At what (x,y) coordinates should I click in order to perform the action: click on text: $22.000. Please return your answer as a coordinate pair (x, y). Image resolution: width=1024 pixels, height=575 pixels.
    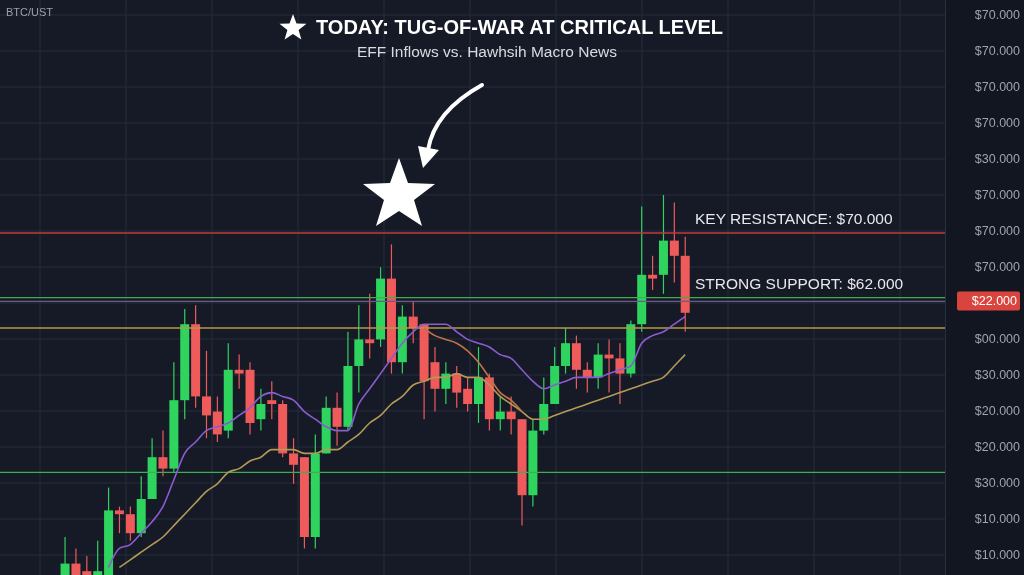
    Looking at the image, I should click on (994, 301).